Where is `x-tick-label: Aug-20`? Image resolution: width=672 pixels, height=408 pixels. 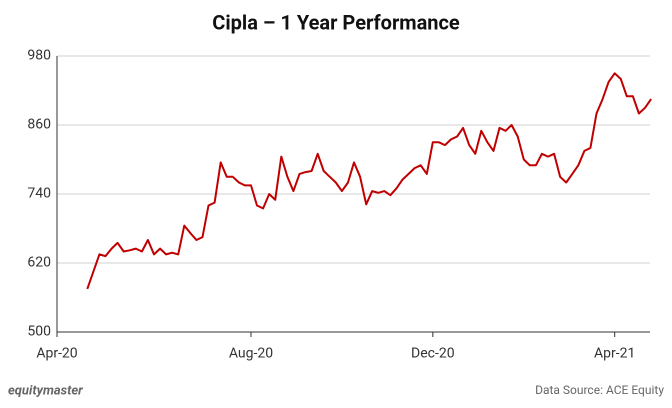 x-tick-label: Aug-20 is located at coordinates (251, 354).